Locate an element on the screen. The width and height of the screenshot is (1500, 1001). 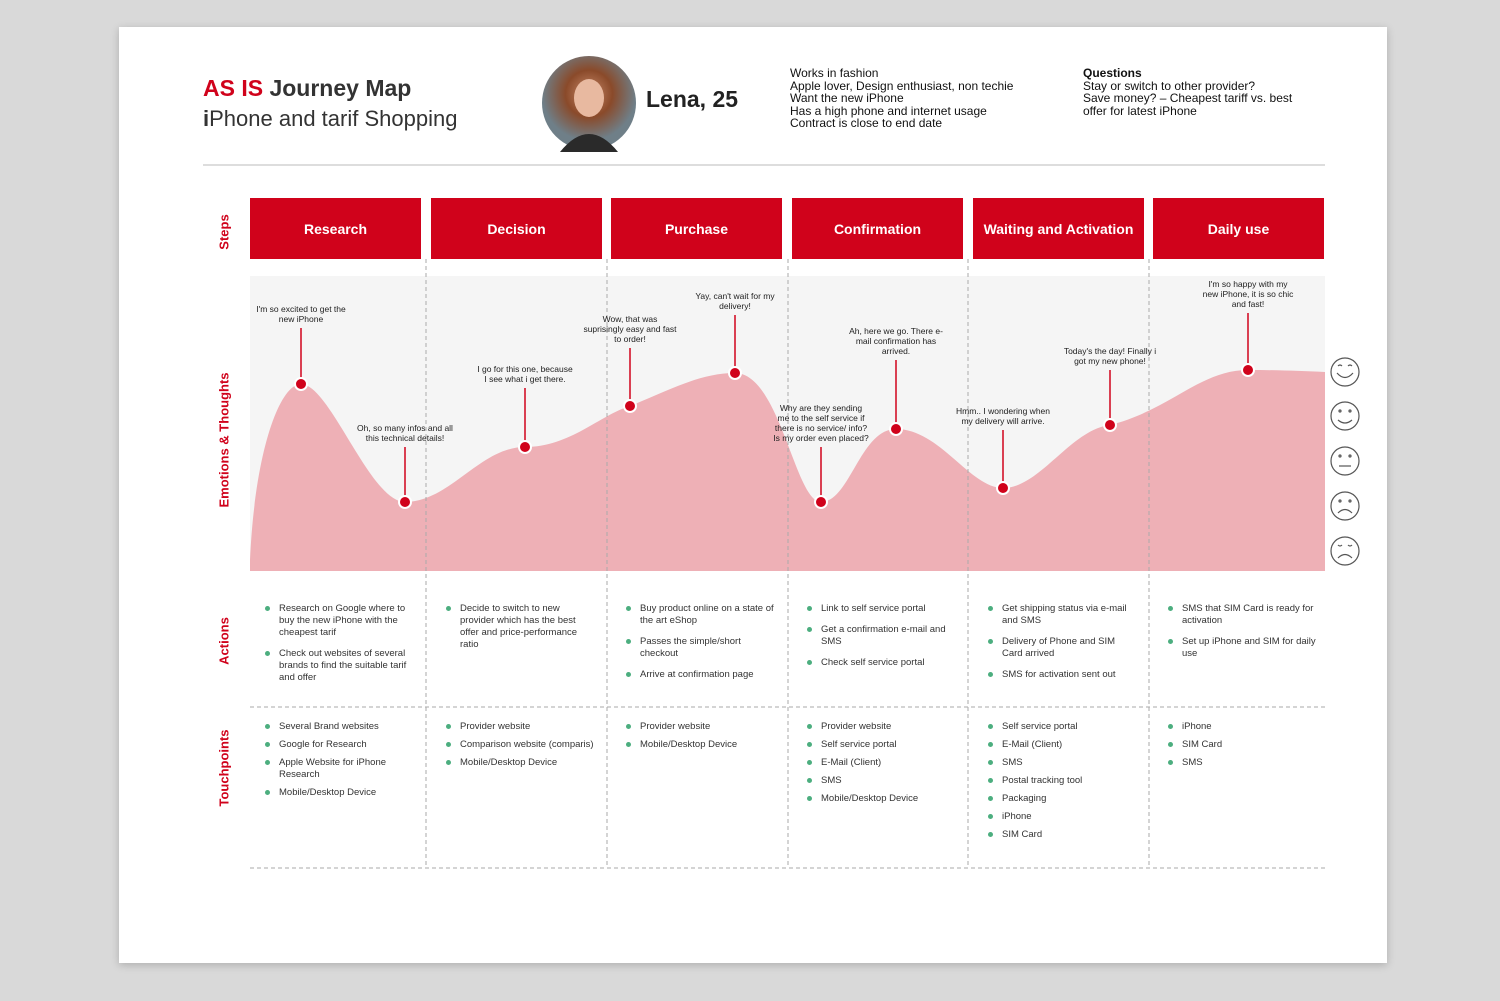
title: AS IS Journey Map is located at coordinates (307, 88).